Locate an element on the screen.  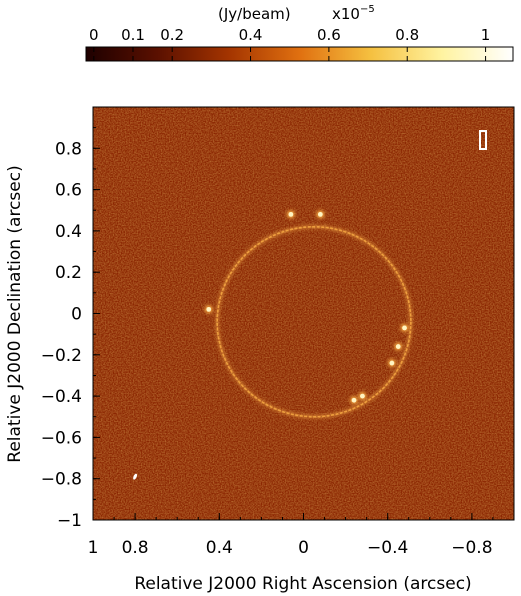
colorbar-tick-label: 0.6 is located at coordinates (329, 35).